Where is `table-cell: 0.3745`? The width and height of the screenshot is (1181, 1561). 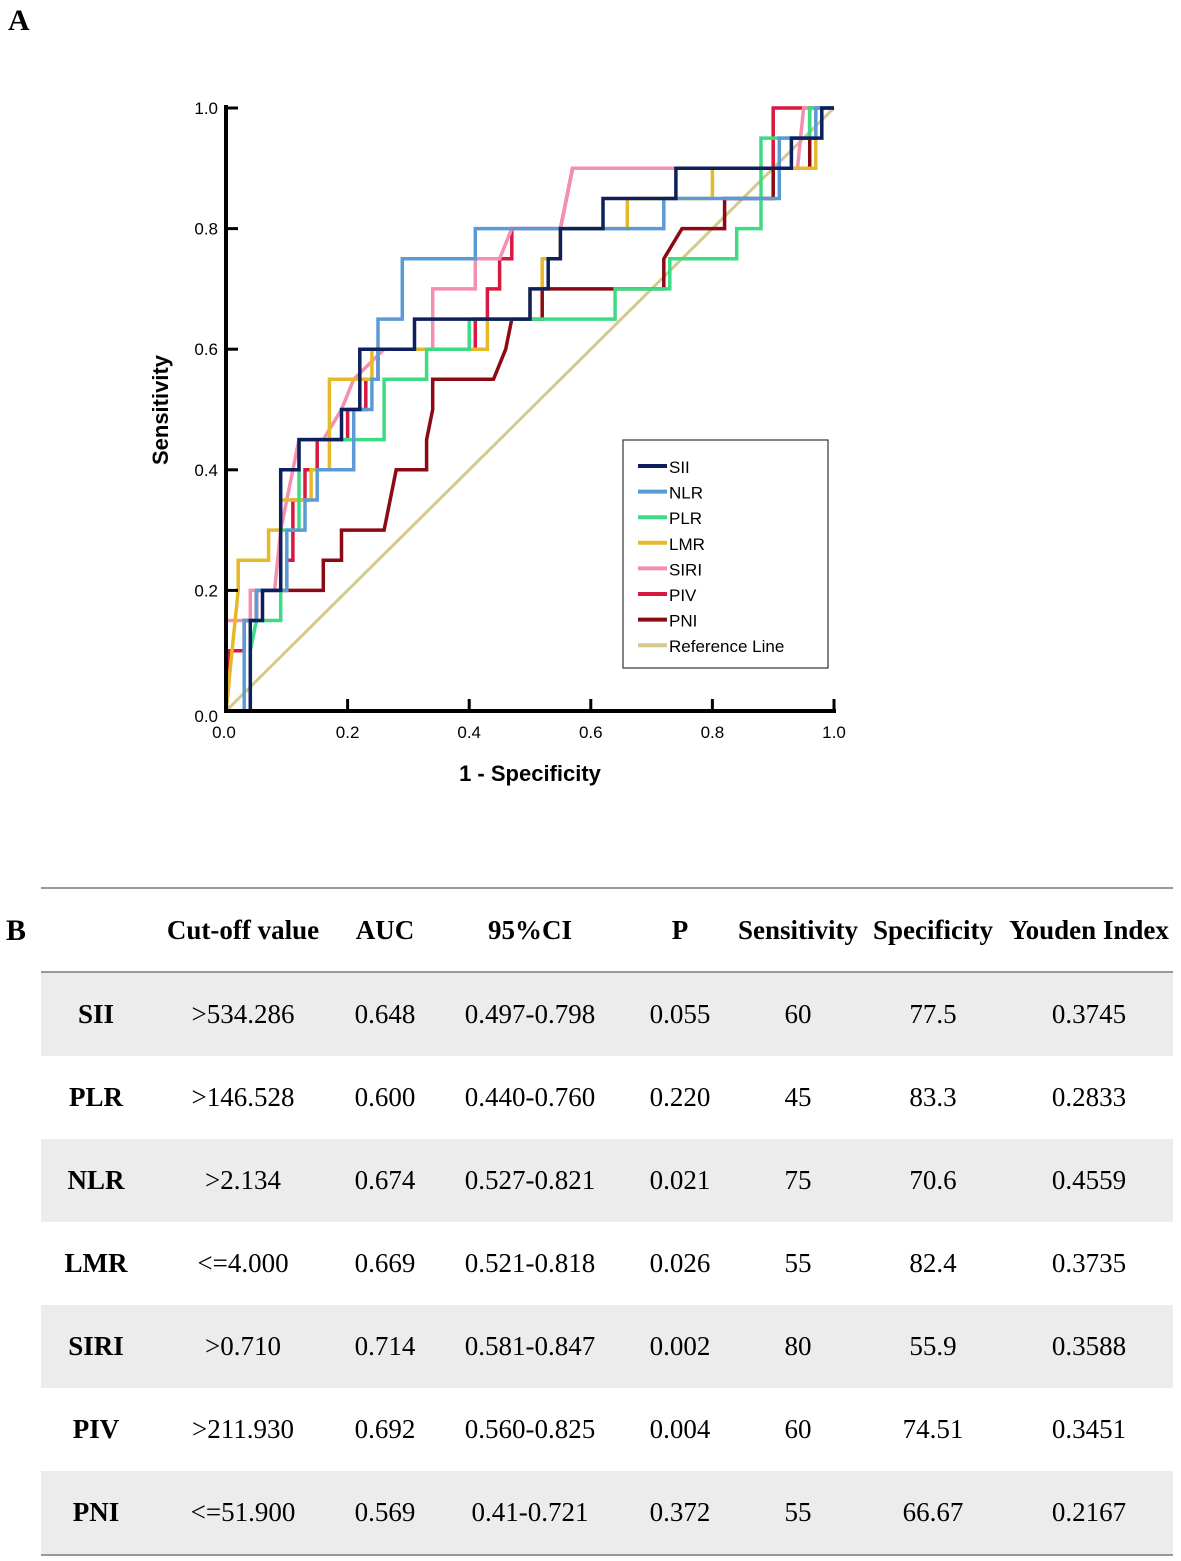 table-cell: 0.3745 is located at coordinates (1089, 1014).